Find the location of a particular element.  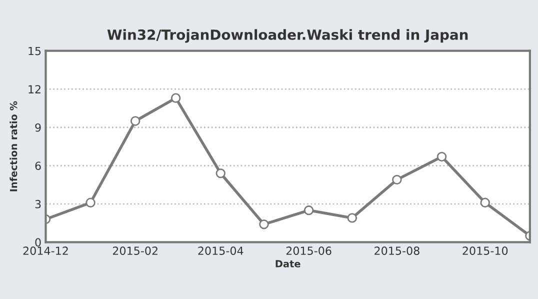

x-tick-label: 2015-08 is located at coordinates (397, 250).